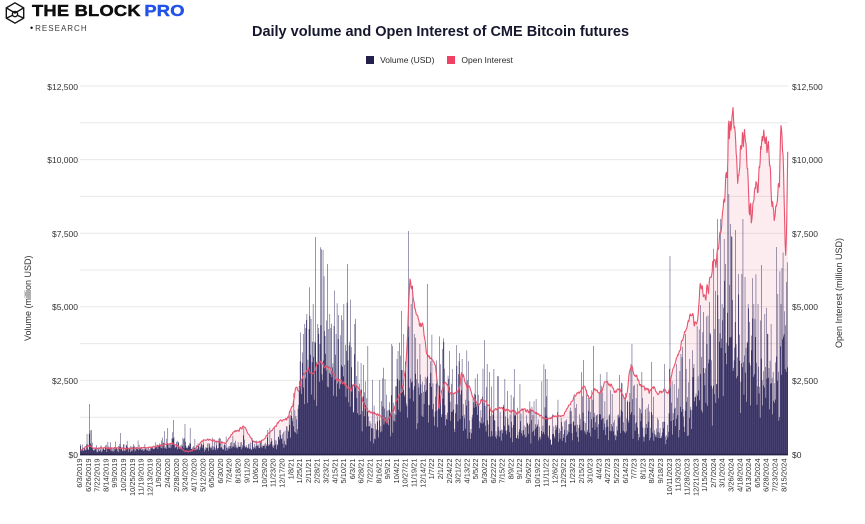 Image resolution: width=865 pixels, height=524 pixels. I want to click on svg-text: 10/29/20, so click(264, 473).